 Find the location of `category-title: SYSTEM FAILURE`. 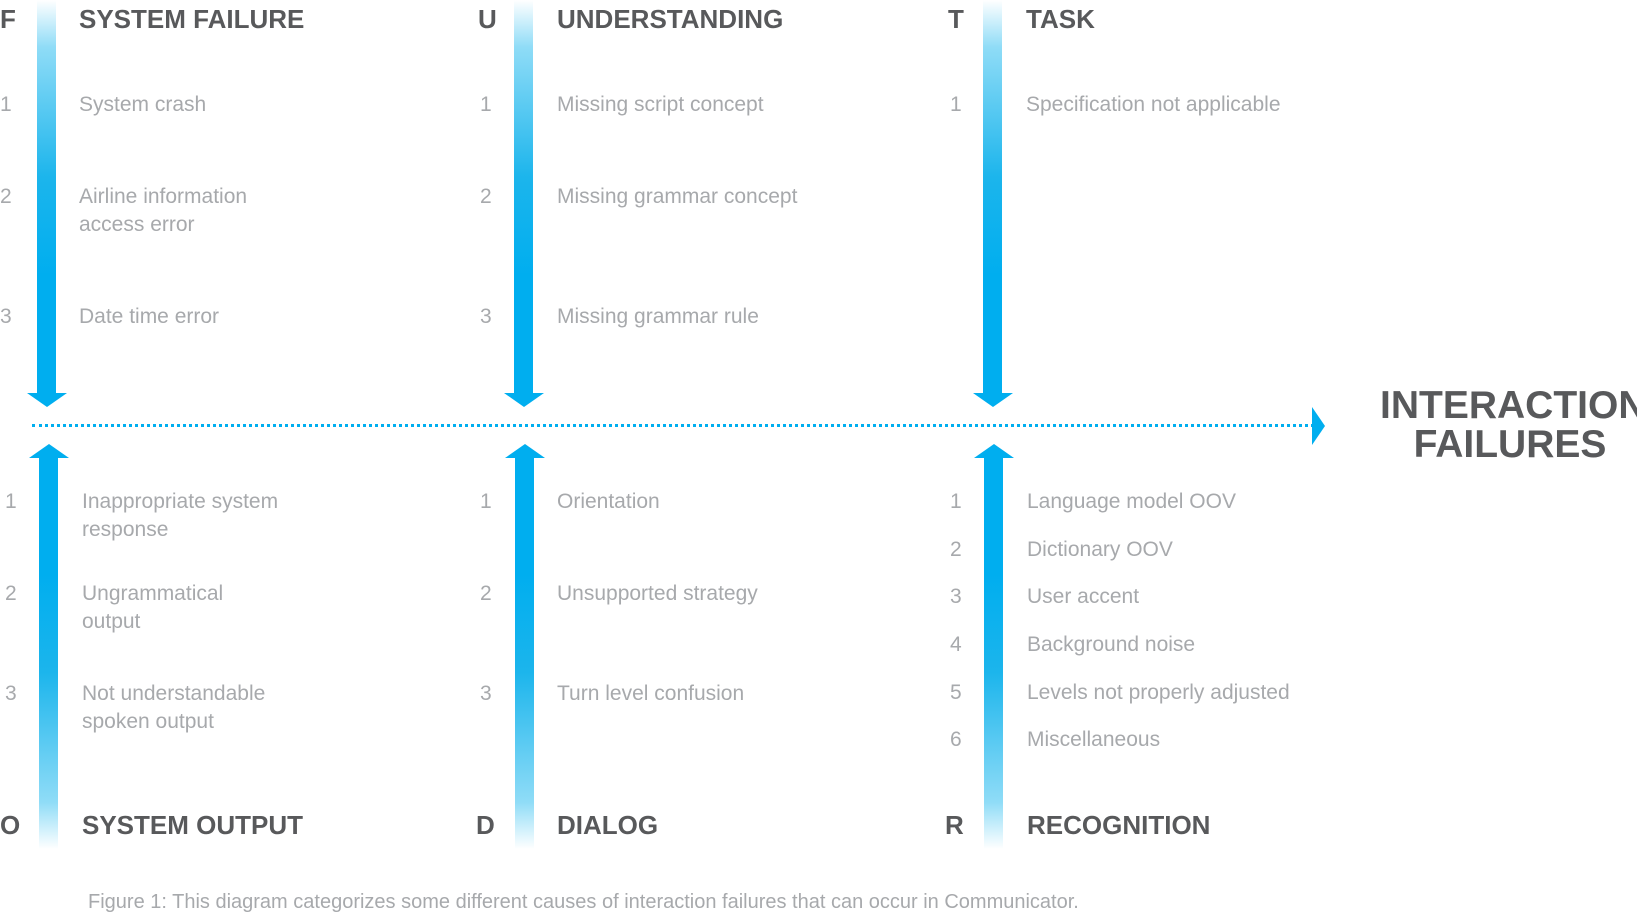

category-title: SYSTEM FAILURE is located at coordinates (192, 19).